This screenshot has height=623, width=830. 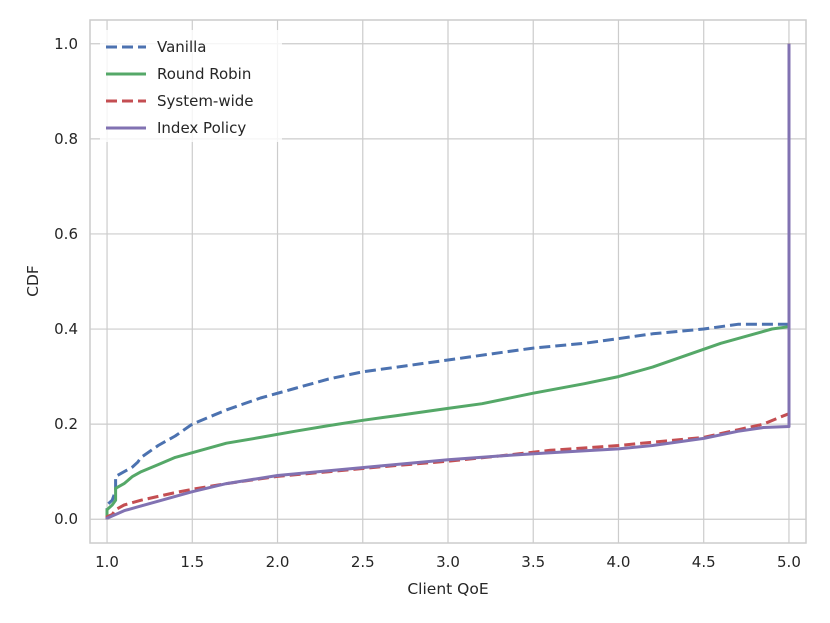 What do you see at coordinates (66, 234) in the screenshot?
I see `y-tick-label: 0.6` at bounding box center [66, 234].